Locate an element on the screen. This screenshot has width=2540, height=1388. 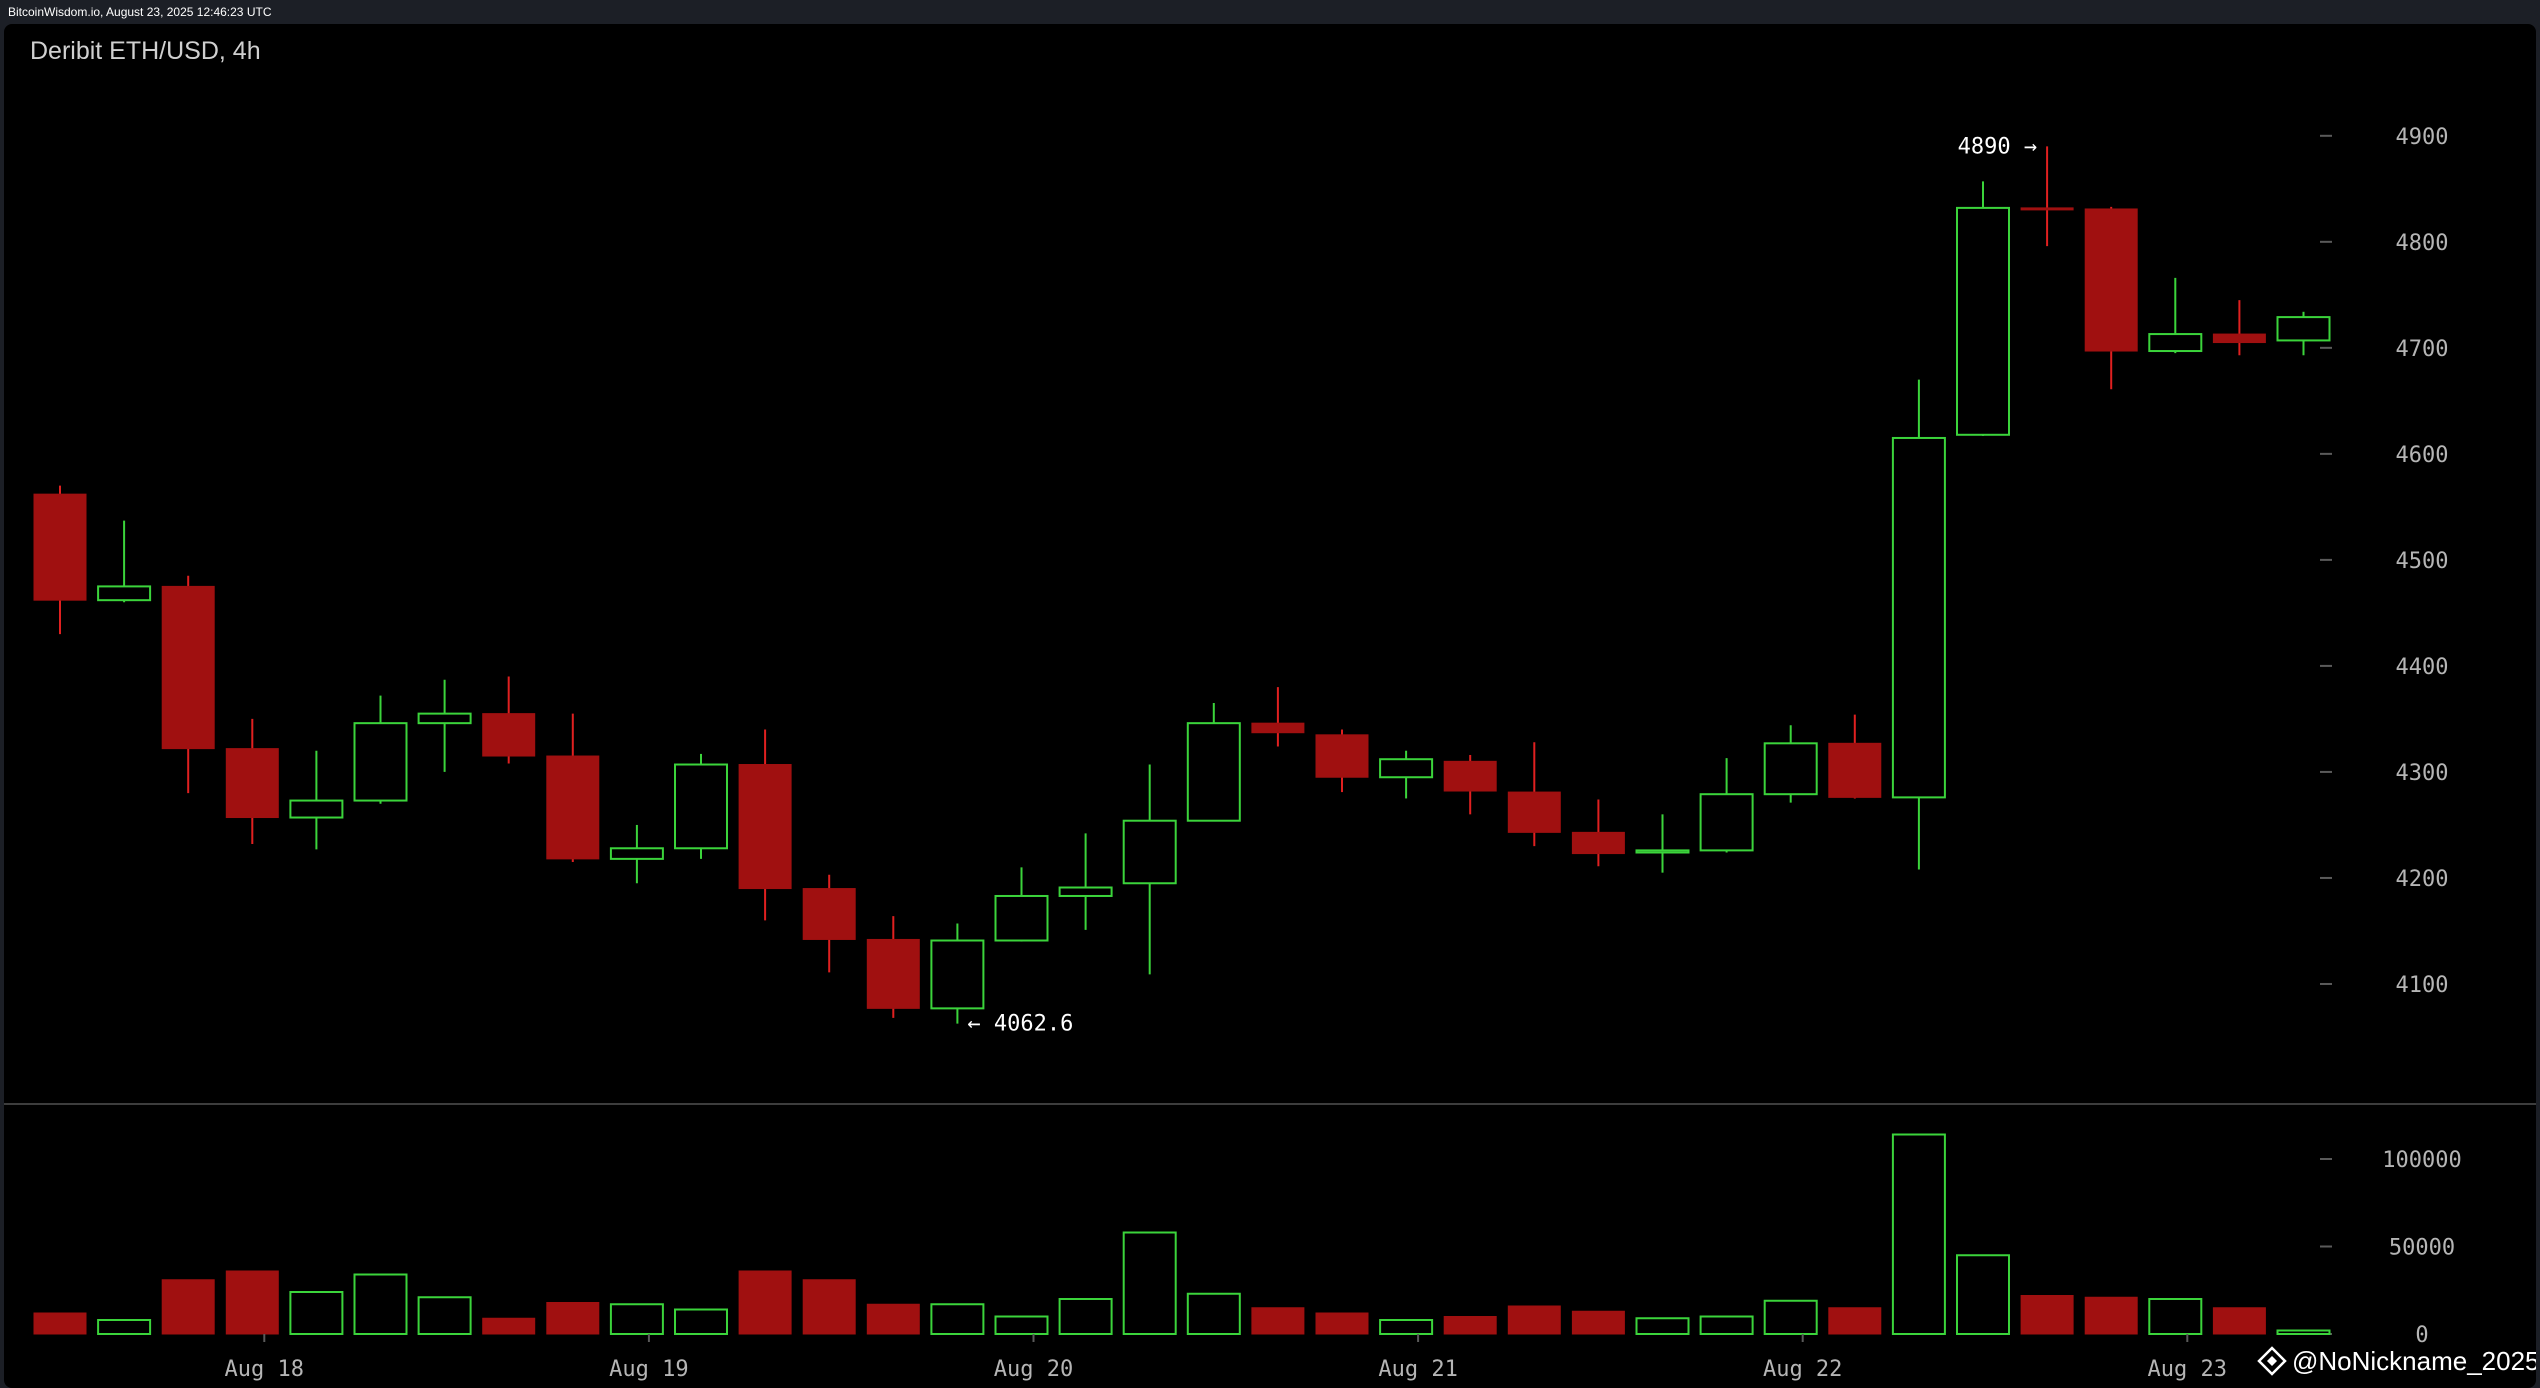
date-tick-label: Aug 21 is located at coordinates (1417, 1369).